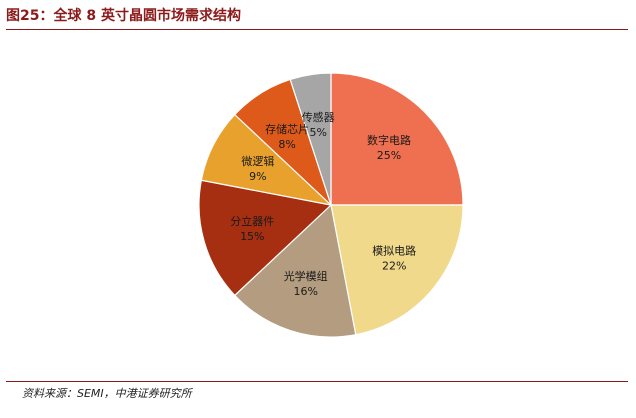 This screenshot has width=636, height=418. Describe the element at coordinates (317, 132) in the screenshot. I see `slice-value-label: 5%` at that location.